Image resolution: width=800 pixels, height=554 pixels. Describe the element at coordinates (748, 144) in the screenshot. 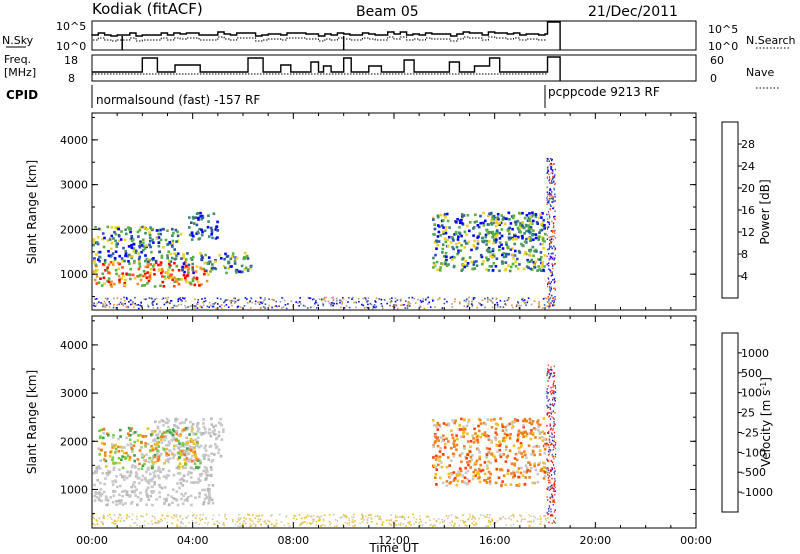

I see `colorbar-tick-label: 28` at that location.